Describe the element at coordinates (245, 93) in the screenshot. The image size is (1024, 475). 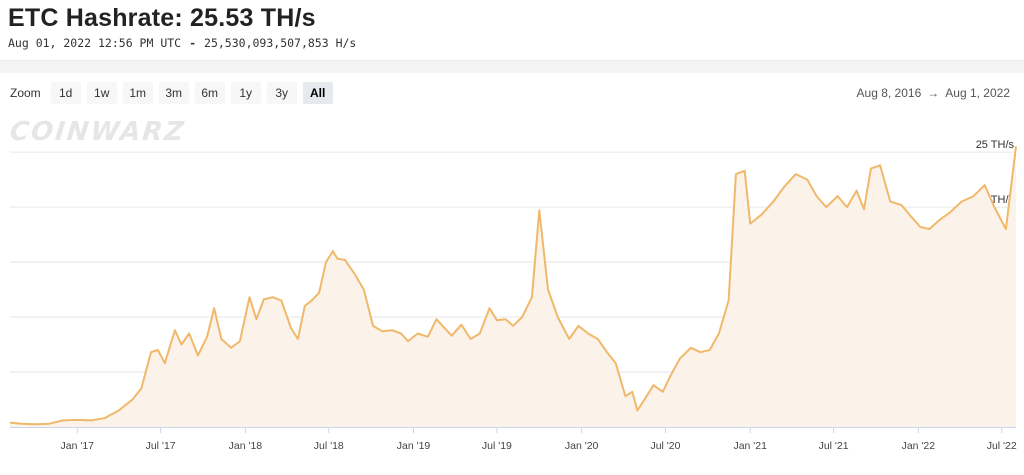
I see `zoom-1y-button: 1y` at that location.